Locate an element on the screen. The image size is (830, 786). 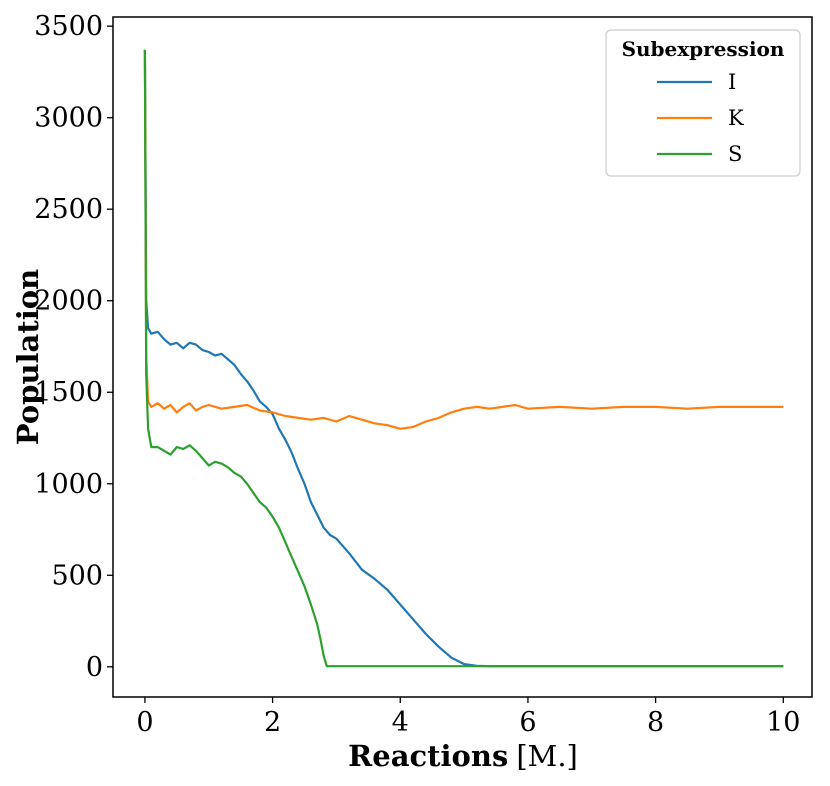
x-tick-label: 6 is located at coordinates (527, 722).